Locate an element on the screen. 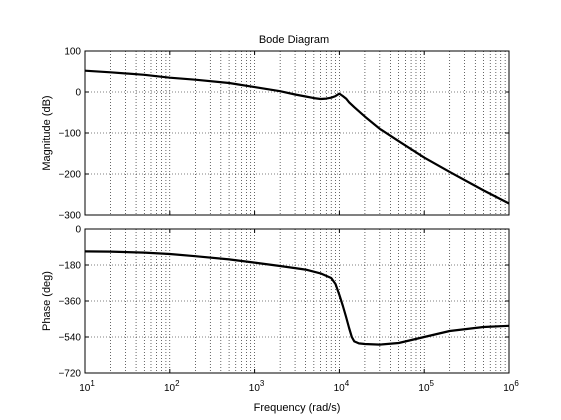  x-tick-label: 10¹ is located at coordinates (87, 386).